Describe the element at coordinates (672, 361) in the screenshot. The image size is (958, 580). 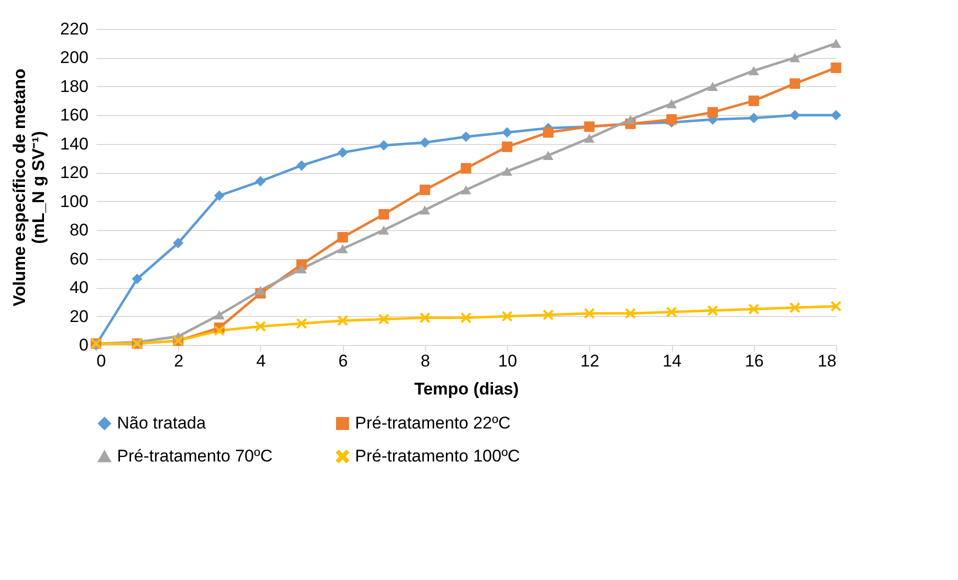
I see `x-tick-label: 14` at that location.